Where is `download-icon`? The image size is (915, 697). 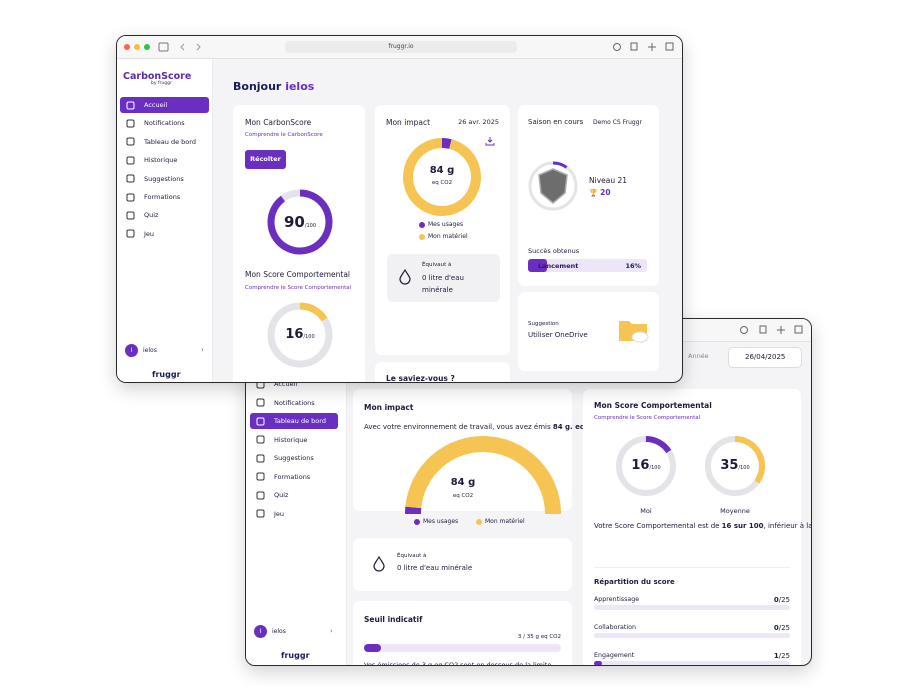
download-icon is located at coordinates (490, 141).